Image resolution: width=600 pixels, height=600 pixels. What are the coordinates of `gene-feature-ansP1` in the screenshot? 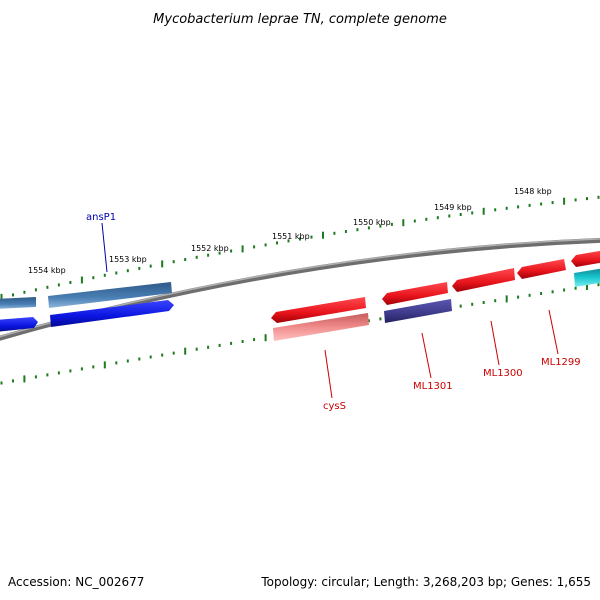 It's located at (112, 313).